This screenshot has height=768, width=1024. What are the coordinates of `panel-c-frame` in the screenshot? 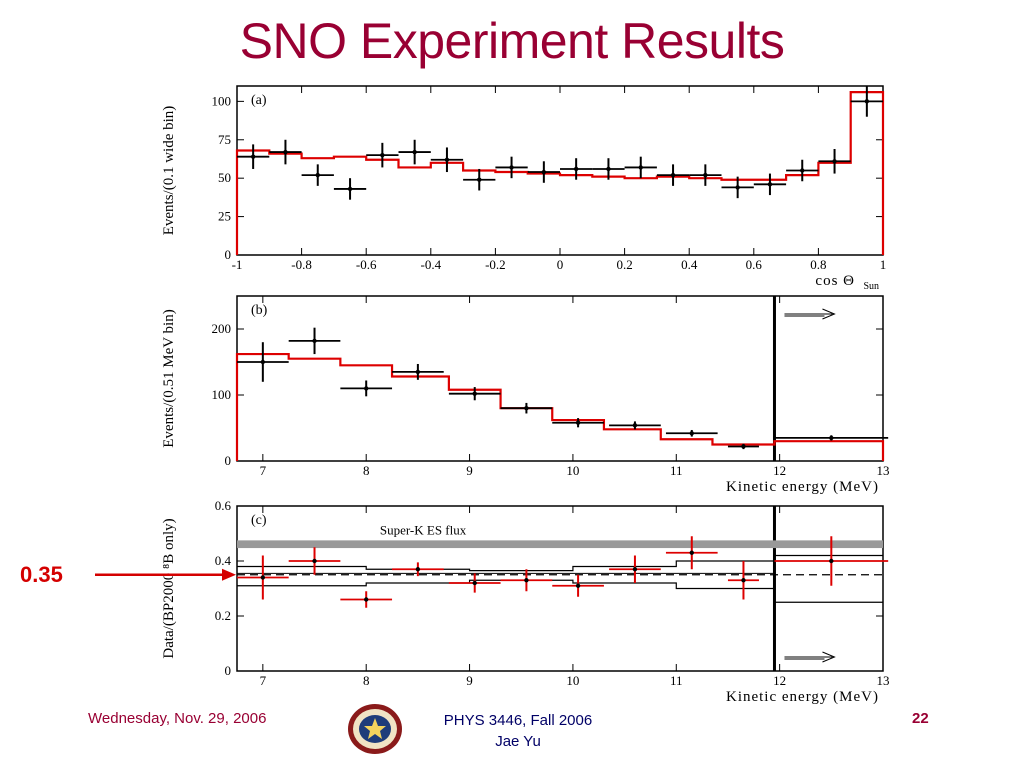 It's located at (560, 588).